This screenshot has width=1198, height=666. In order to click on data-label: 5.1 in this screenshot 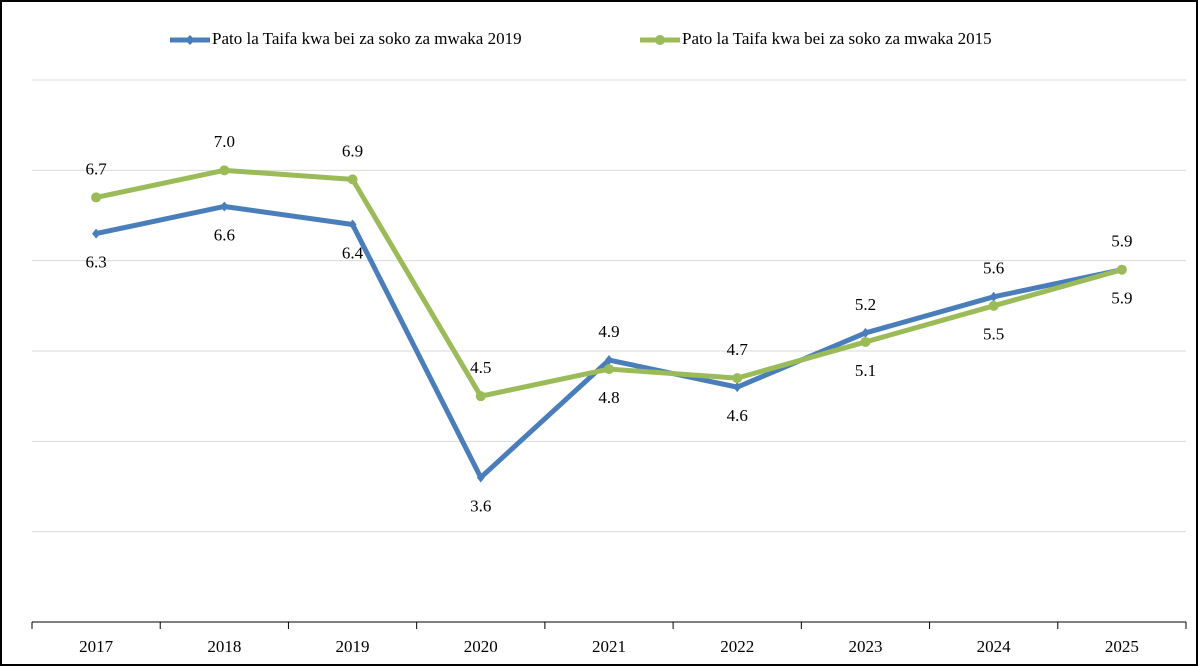, I will do `click(865, 370)`.